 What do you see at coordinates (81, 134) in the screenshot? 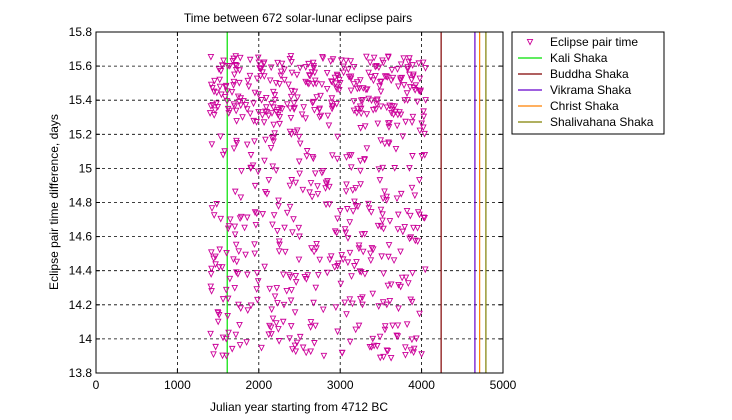
I see `y-tick-label: 15.2` at bounding box center [81, 134].